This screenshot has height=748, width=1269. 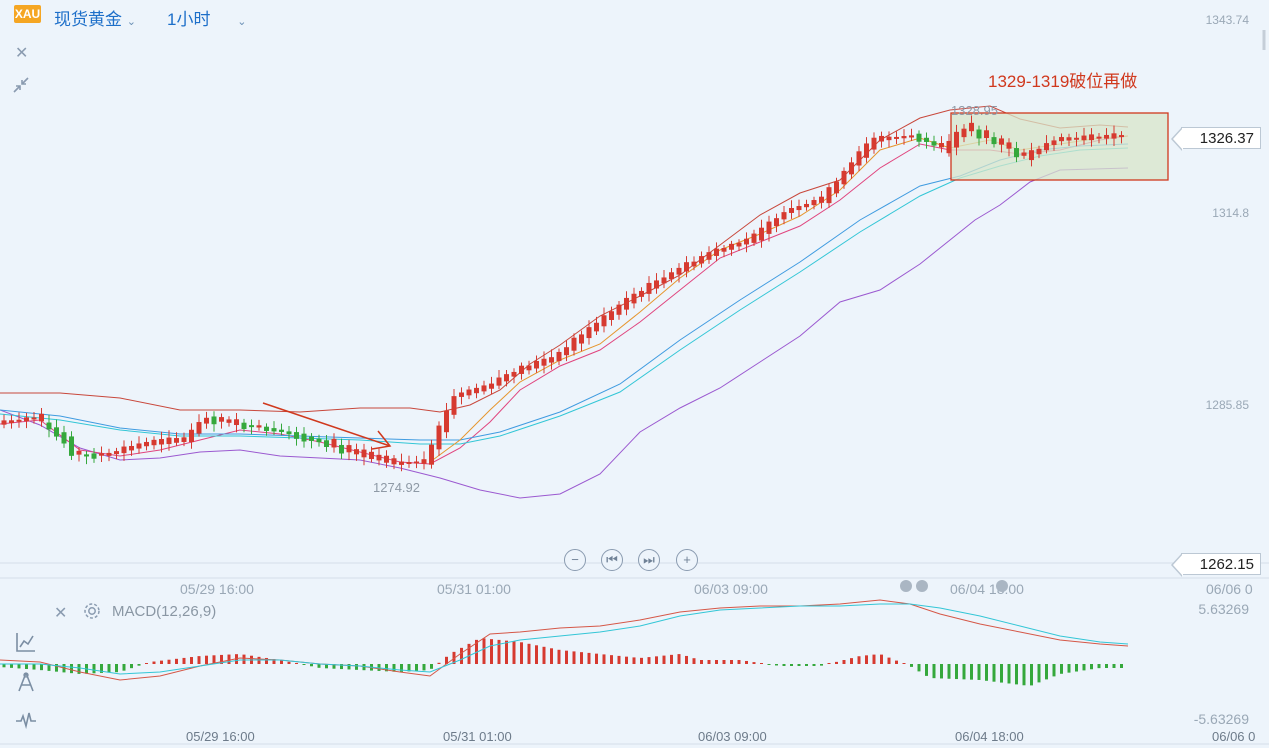 I want to click on indicator-icon, so click(x=26, y=644).